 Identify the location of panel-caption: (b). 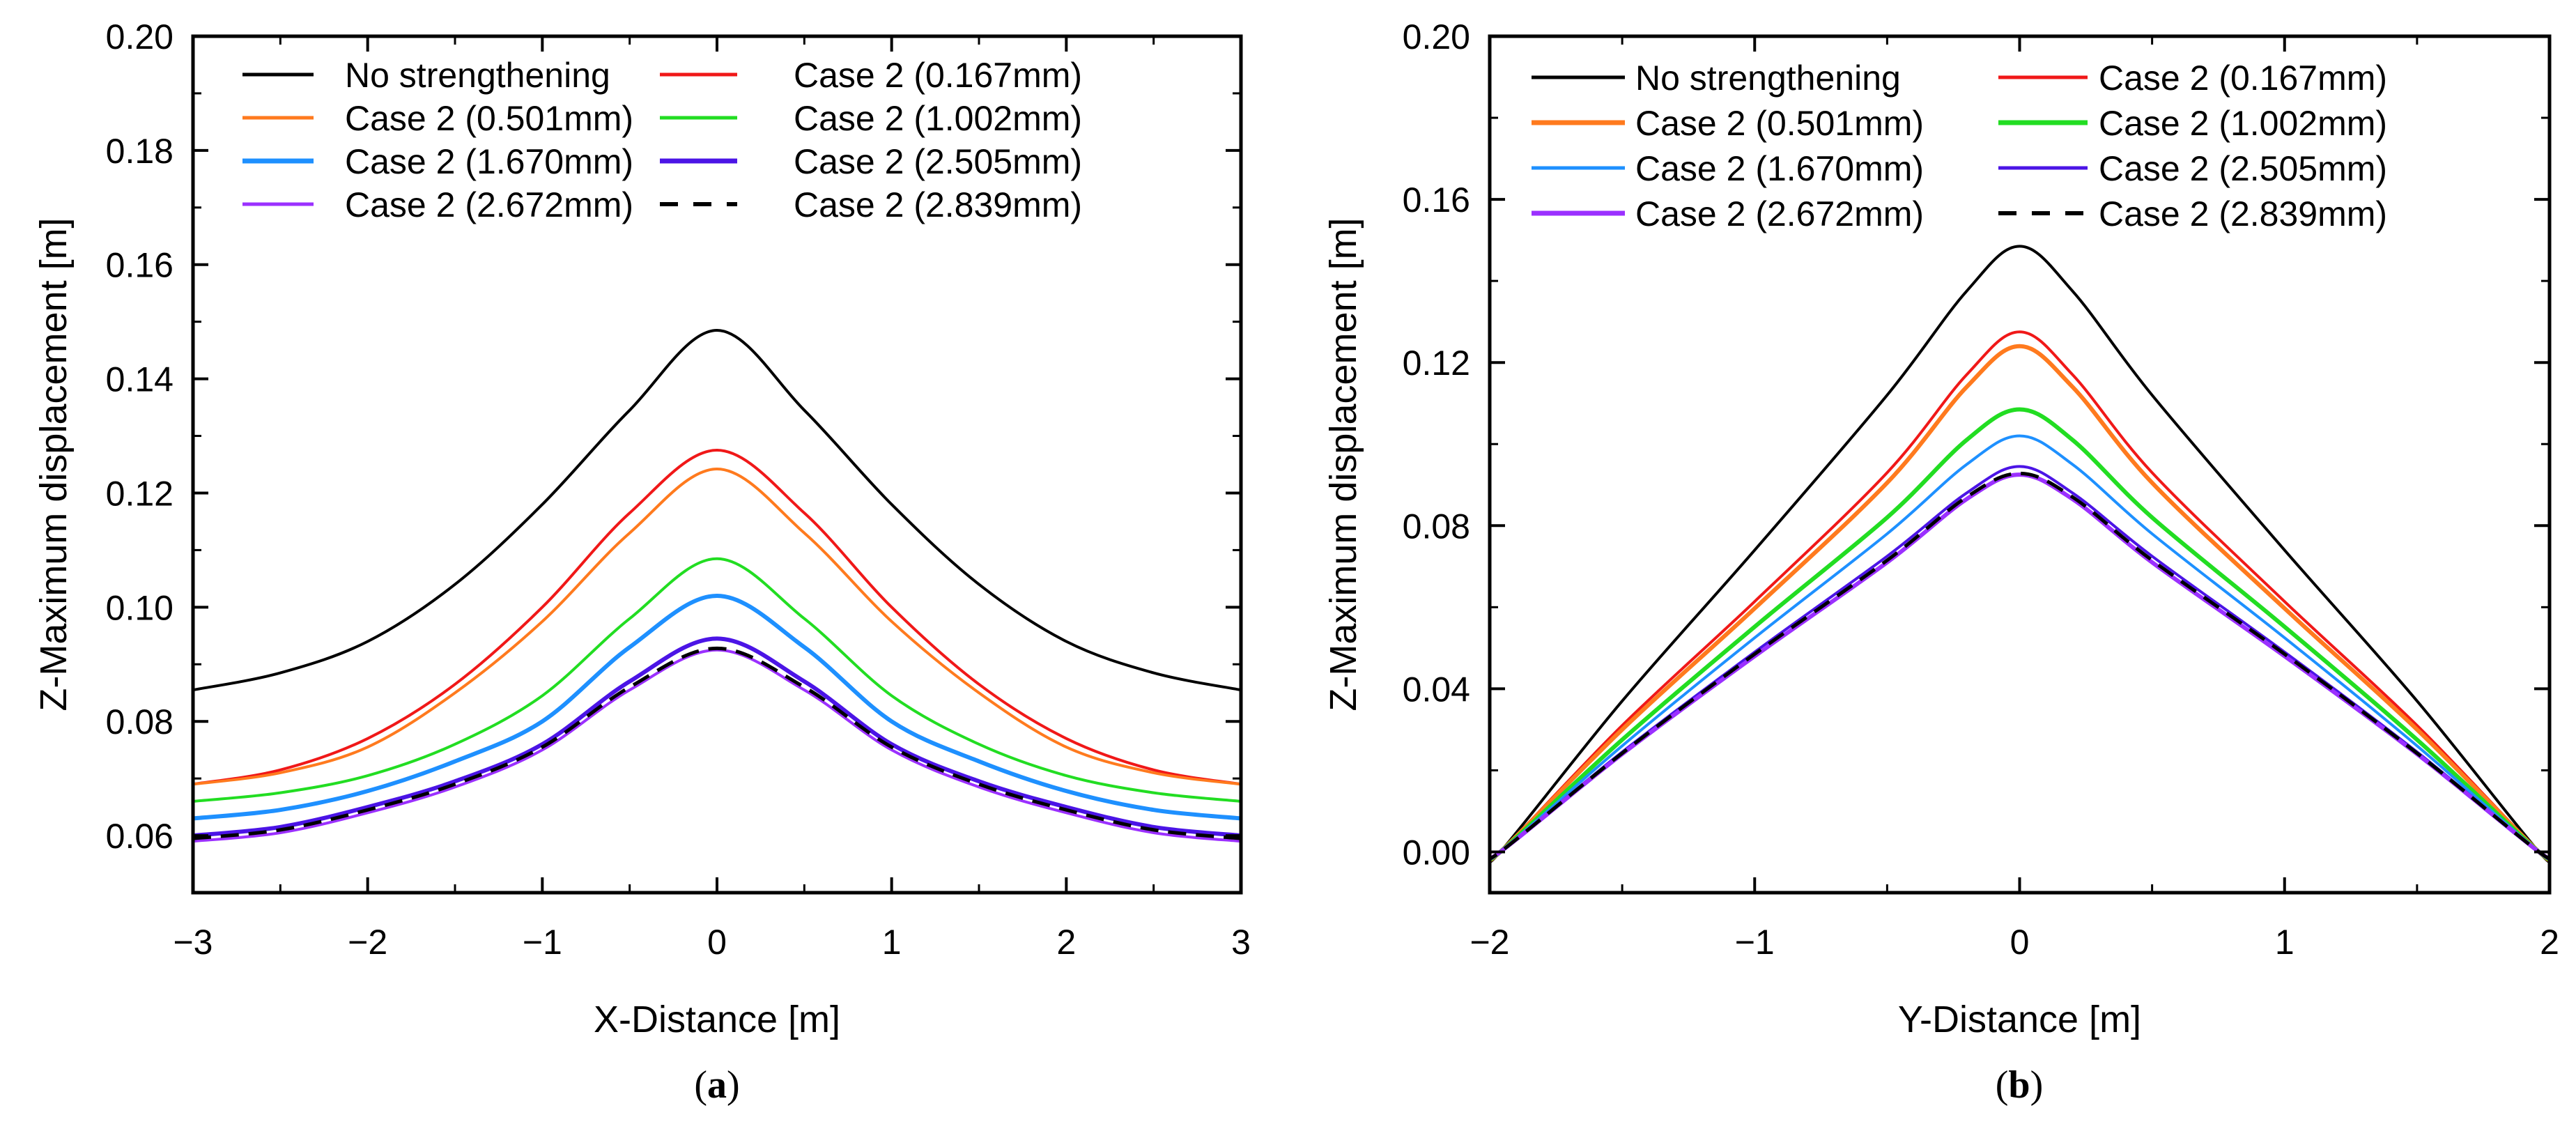
(2019, 1085).